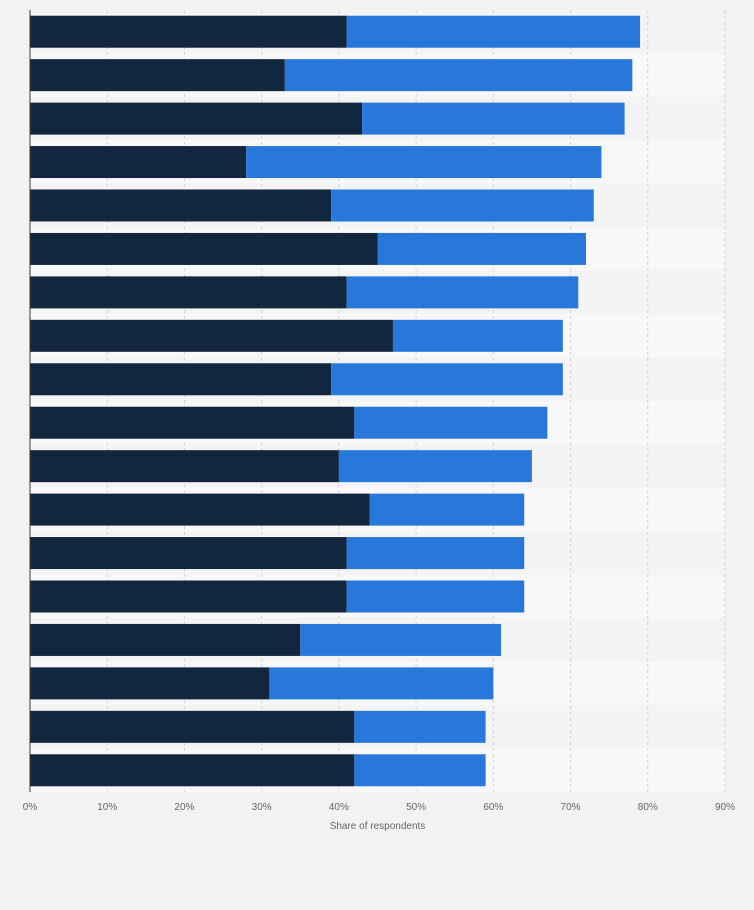  What do you see at coordinates (262, 807) in the screenshot?
I see `x-tick-label: 30%` at bounding box center [262, 807].